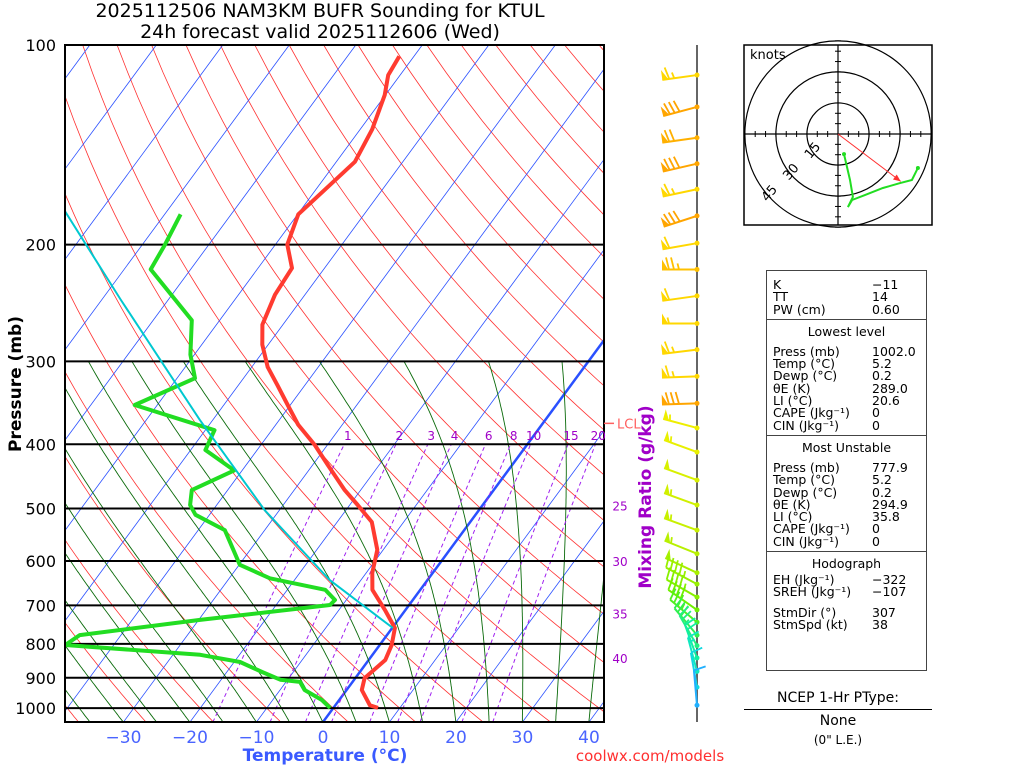 The width and height of the screenshot is (1024, 768). What do you see at coordinates (40, 605) in the screenshot?
I see `pressure-tick-label: 700` at bounding box center [40, 605].